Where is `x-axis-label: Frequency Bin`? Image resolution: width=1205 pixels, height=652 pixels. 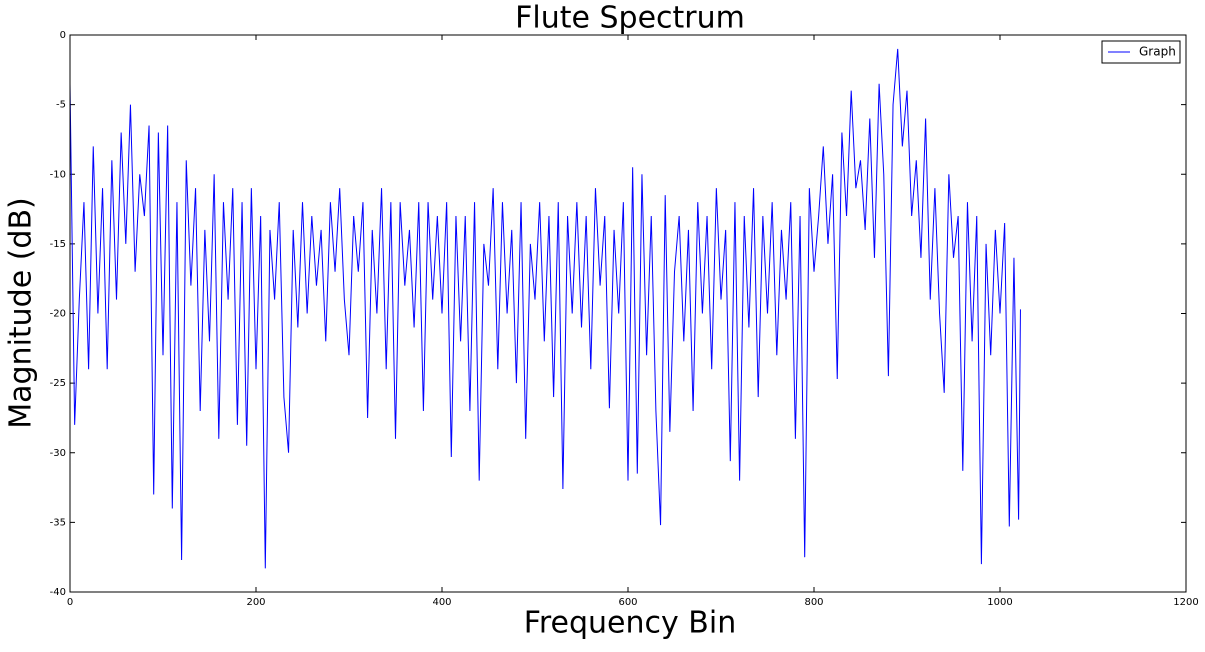 x-axis-label: Frequency Bin is located at coordinates (630, 623).